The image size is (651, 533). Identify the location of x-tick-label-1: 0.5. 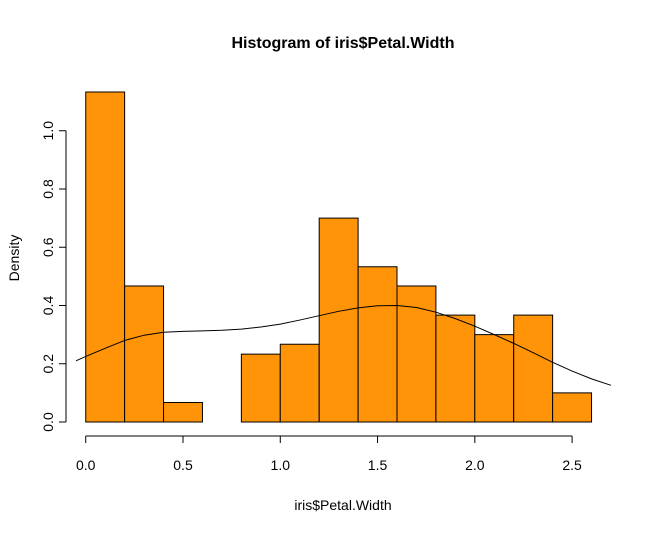
(183, 465).